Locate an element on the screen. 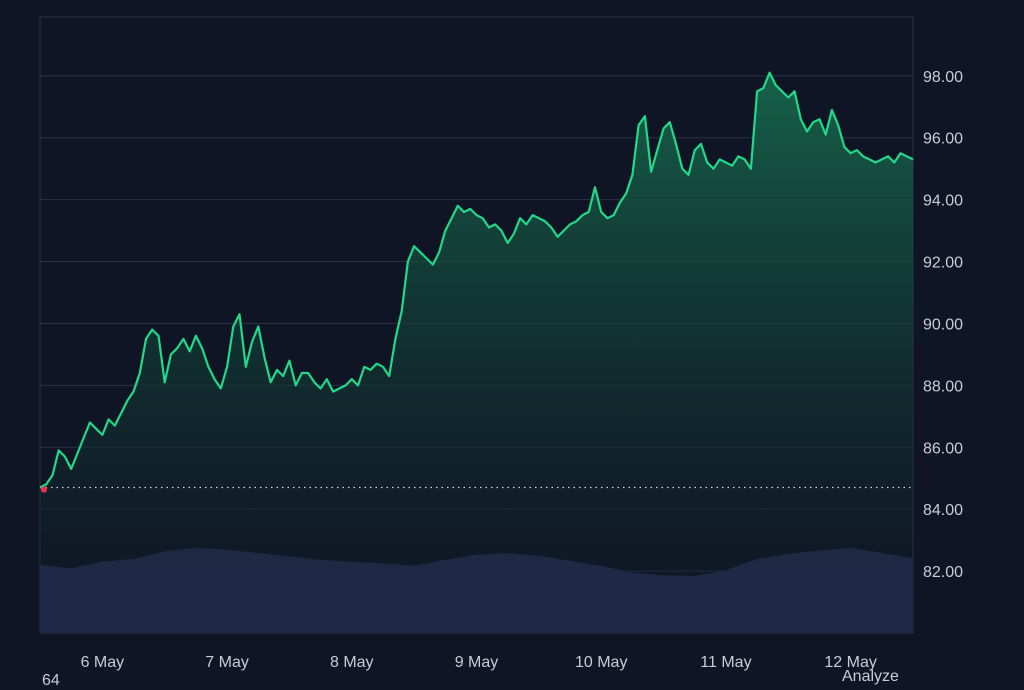 The width and height of the screenshot is (1024, 690). y-tick-label: 90.00 is located at coordinates (943, 324).